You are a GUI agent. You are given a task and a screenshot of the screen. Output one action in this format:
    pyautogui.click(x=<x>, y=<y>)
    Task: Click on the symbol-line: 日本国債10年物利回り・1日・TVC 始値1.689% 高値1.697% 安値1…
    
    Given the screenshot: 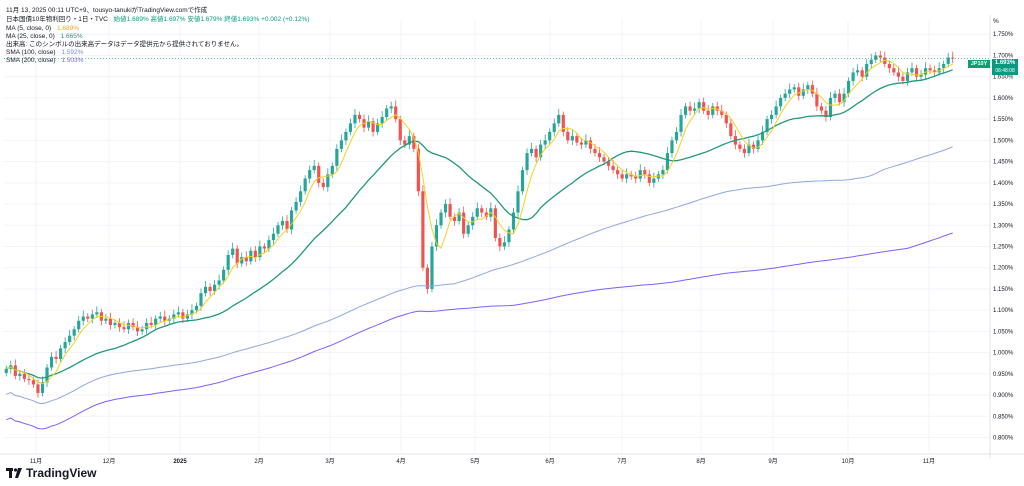 What is the action you would take?
    pyautogui.click(x=158, y=20)
    